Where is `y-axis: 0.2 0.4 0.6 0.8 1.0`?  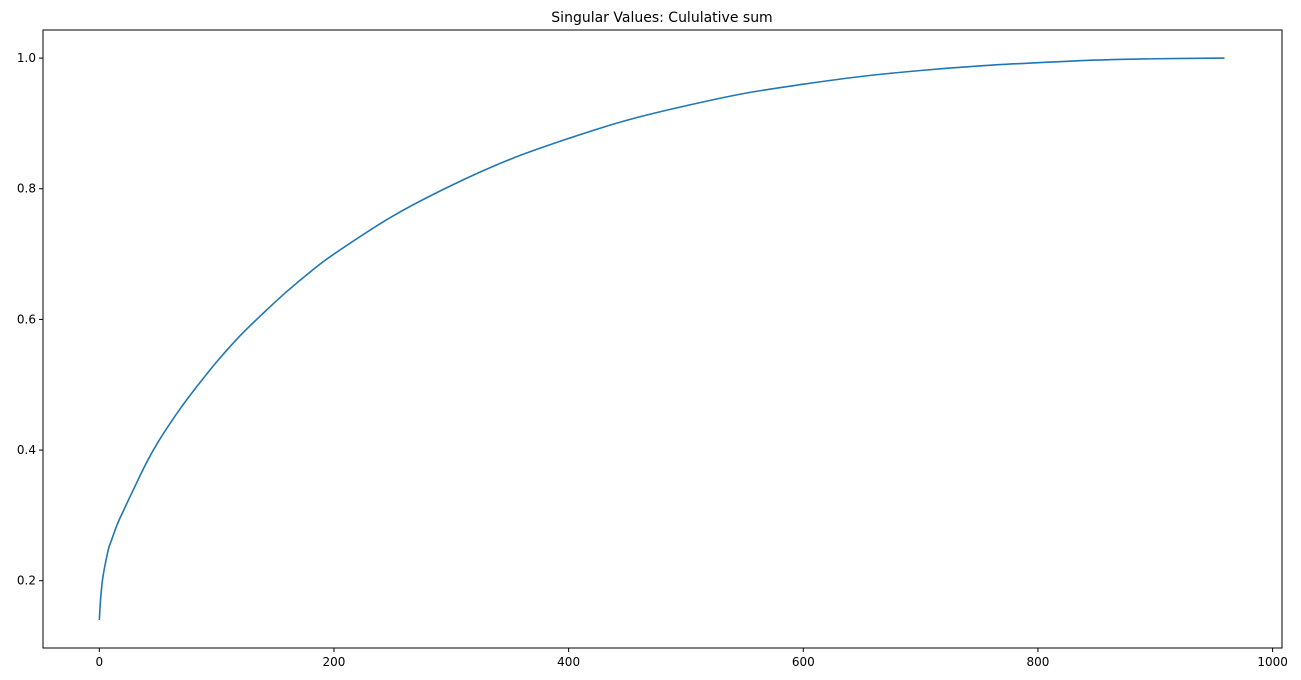 y-axis: 0.2 0.4 0.6 0.8 1.0 is located at coordinates (30, 319).